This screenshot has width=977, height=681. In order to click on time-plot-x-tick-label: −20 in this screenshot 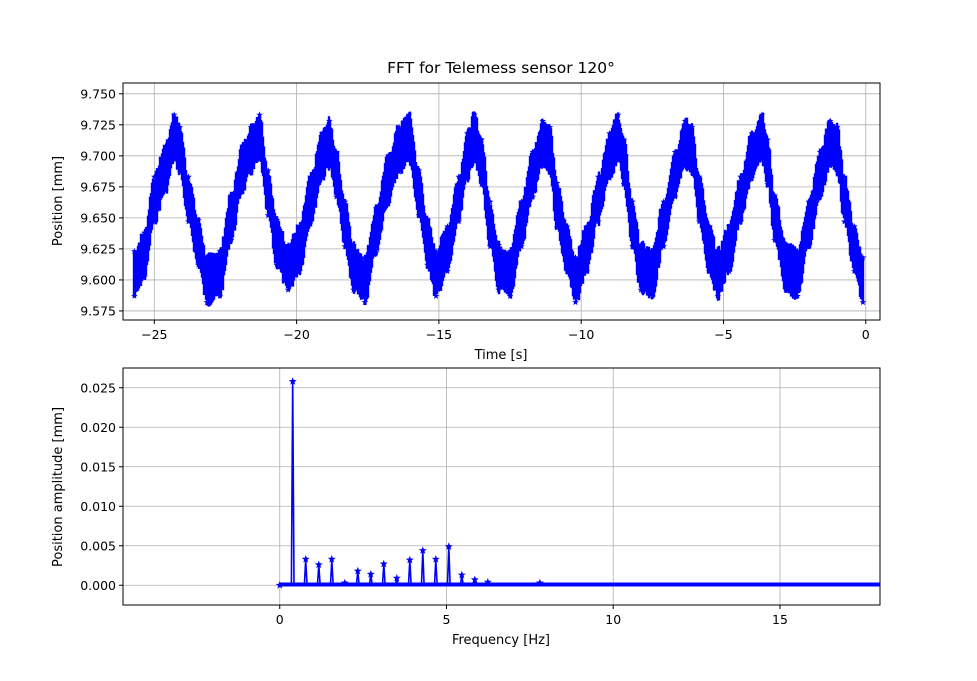, I will do `click(296, 334)`.